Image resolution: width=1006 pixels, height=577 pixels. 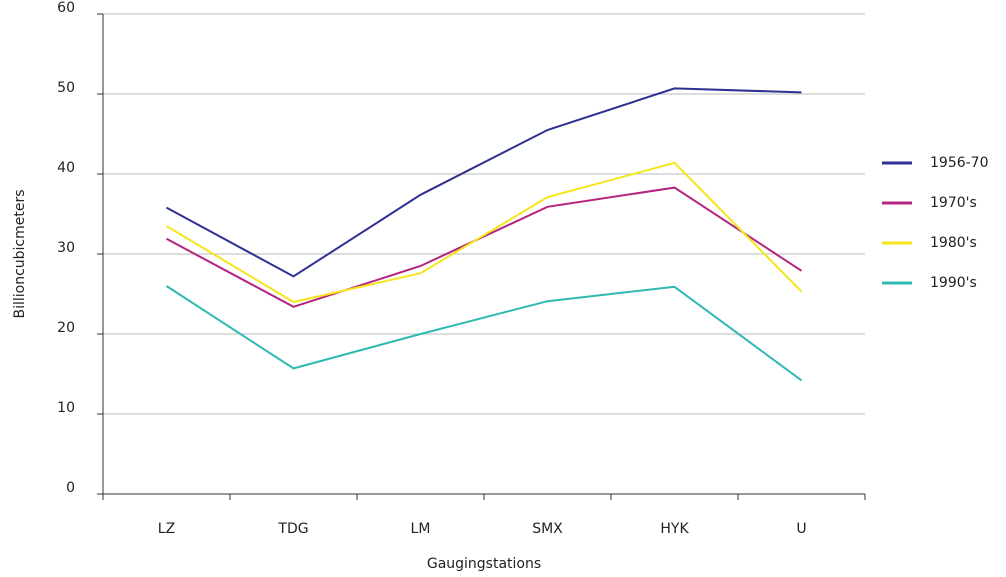 What do you see at coordinates (70, 488) in the screenshot?
I see `y-tick-label: 0` at bounding box center [70, 488].